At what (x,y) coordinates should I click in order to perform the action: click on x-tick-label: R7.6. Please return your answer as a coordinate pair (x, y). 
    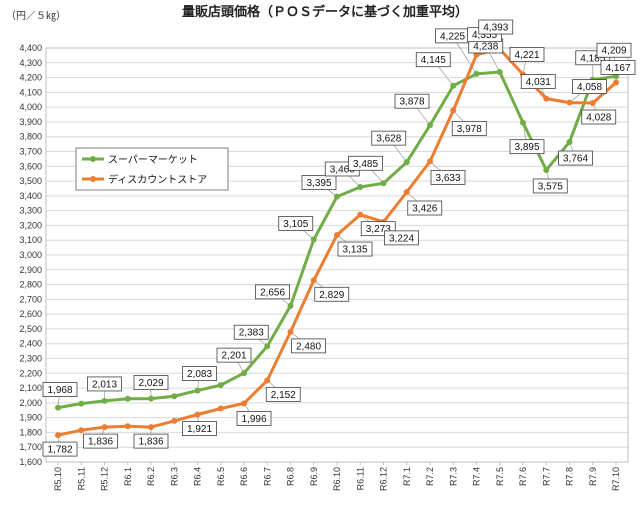
    Looking at the image, I should click on (523, 476).